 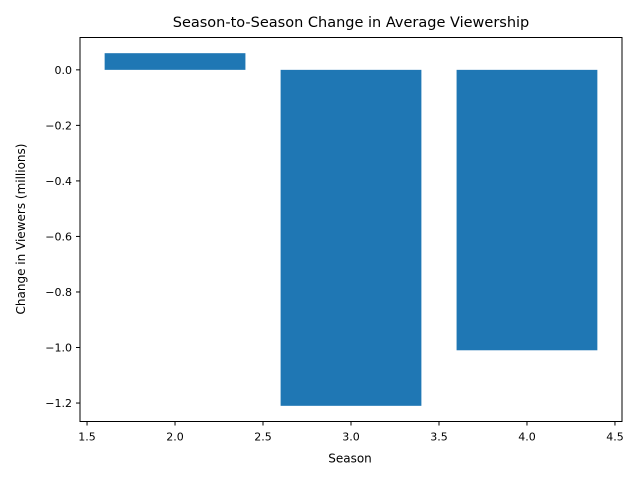 What do you see at coordinates (58, 292) in the screenshot?
I see `y-tick-label: −0.8` at bounding box center [58, 292].